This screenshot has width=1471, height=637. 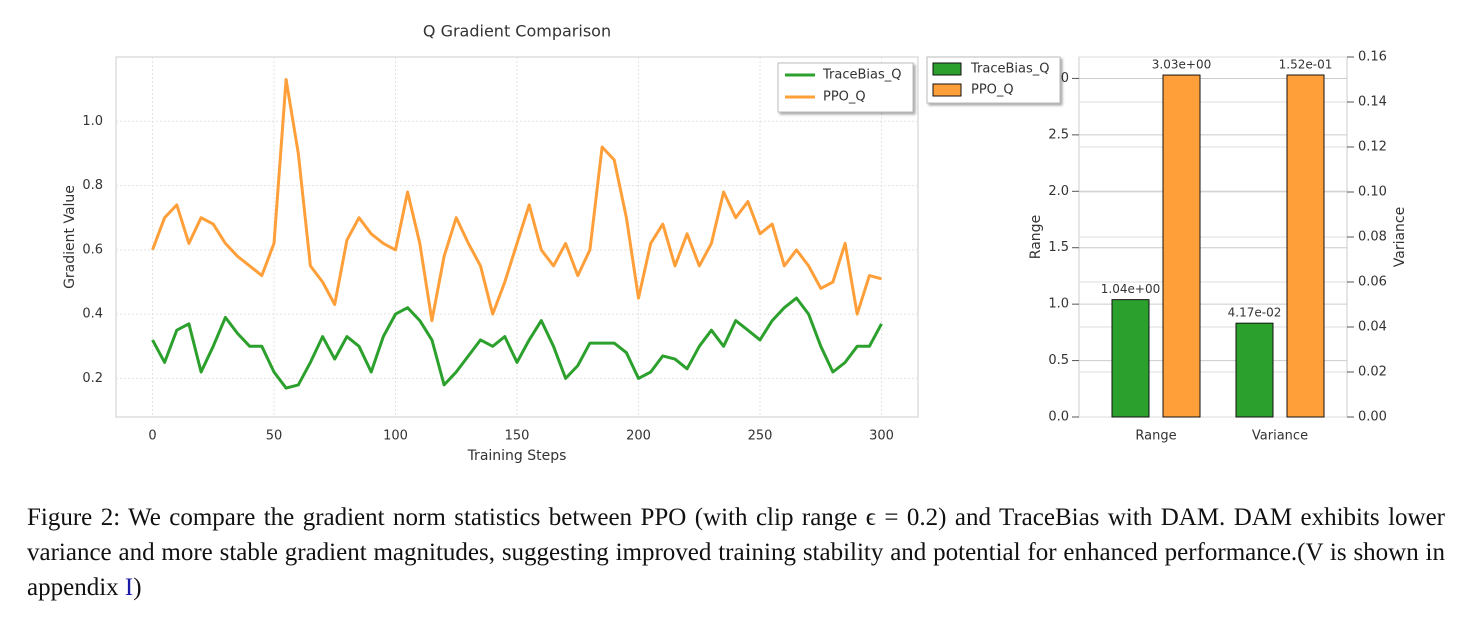 What do you see at coordinates (1372, 57) in the screenshot?
I see `y2-tick-label: 0.16` at bounding box center [1372, 57].